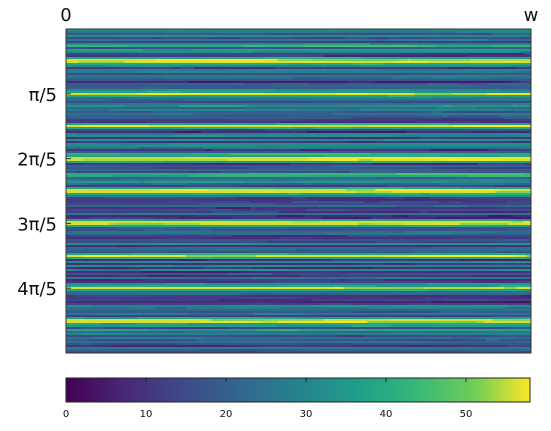 The image size is (551, 431). I want to click on y-axis: π/5 2π/5 3π/5 4π/5, so click(44, 192).